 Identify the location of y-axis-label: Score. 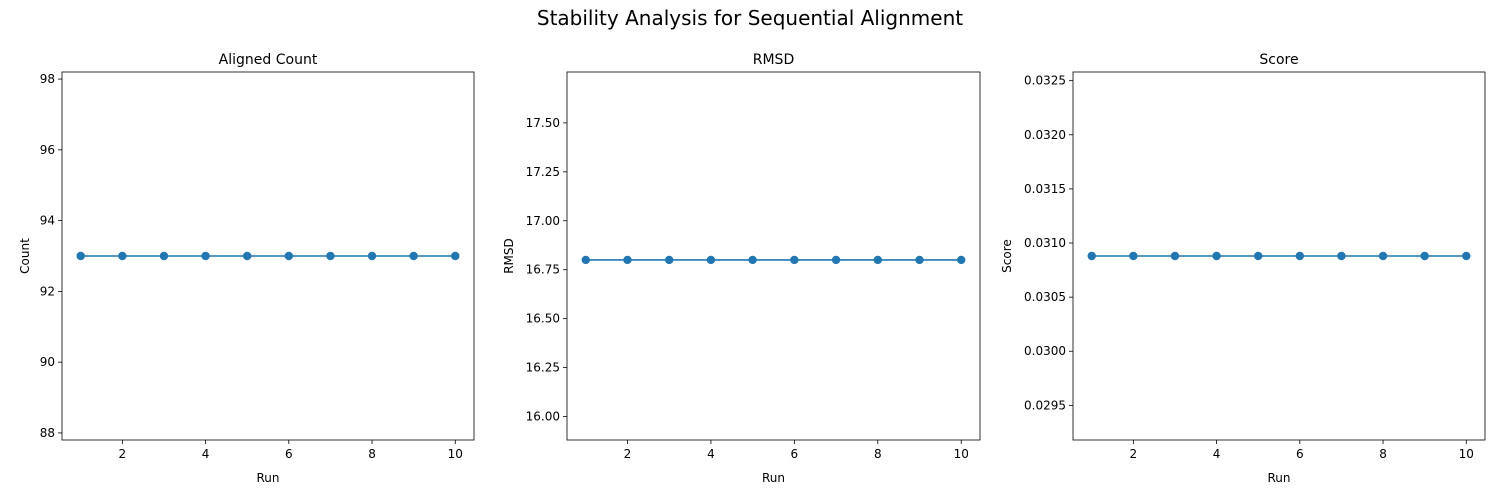
(1007, 256).